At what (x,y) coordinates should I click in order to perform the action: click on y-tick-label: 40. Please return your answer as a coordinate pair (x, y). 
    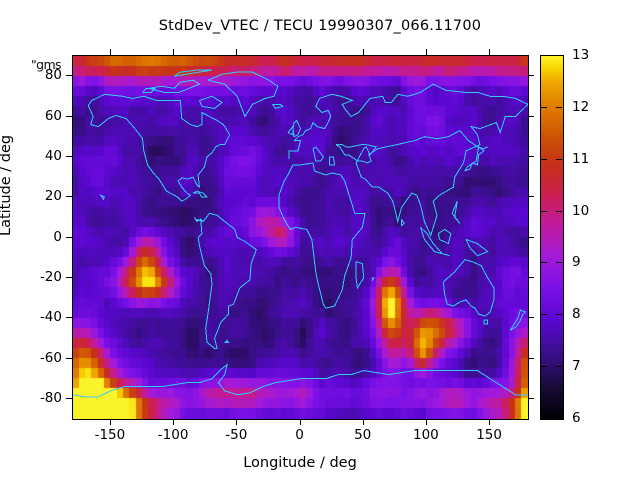
    Looking at the image, I should click on (53, 155).